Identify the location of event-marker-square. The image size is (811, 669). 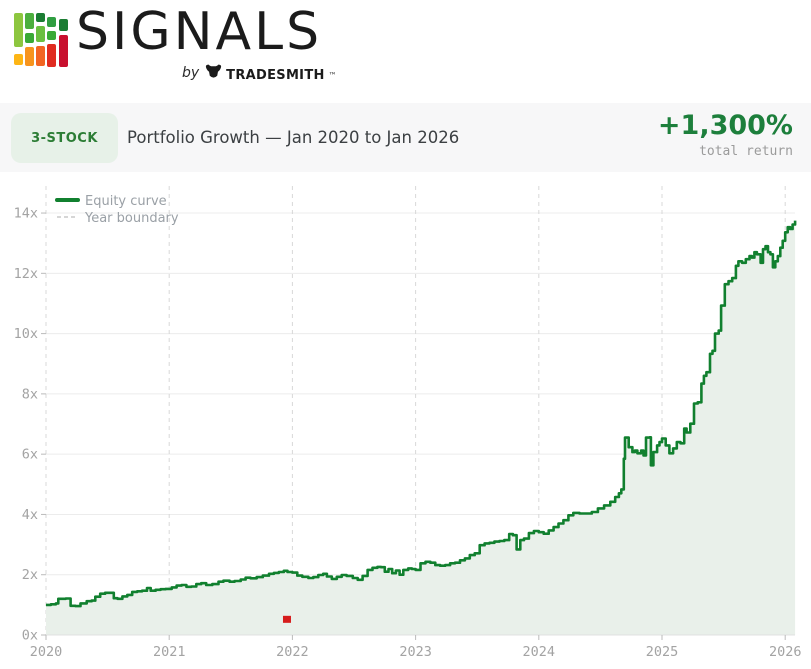
(286, 619).